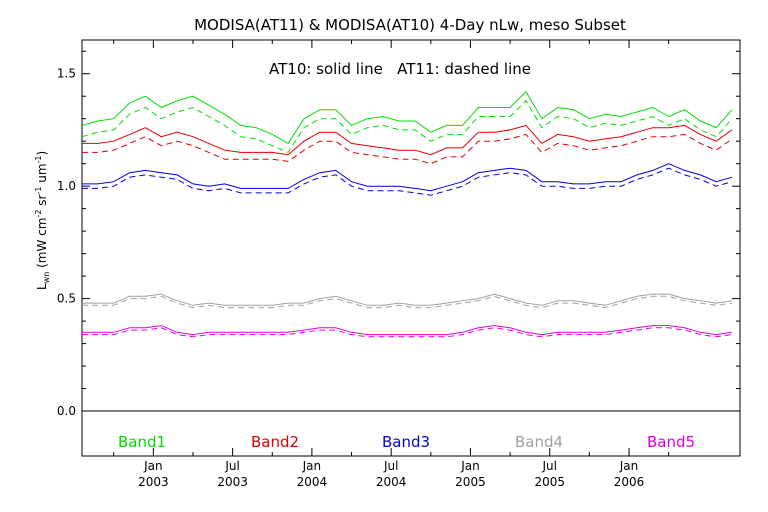 This screenshot has width=768, height=512. What do you see at coordinates (42, 286) in the screenshot?
I see `y-label-main: L` at bounding box center [42, 286].